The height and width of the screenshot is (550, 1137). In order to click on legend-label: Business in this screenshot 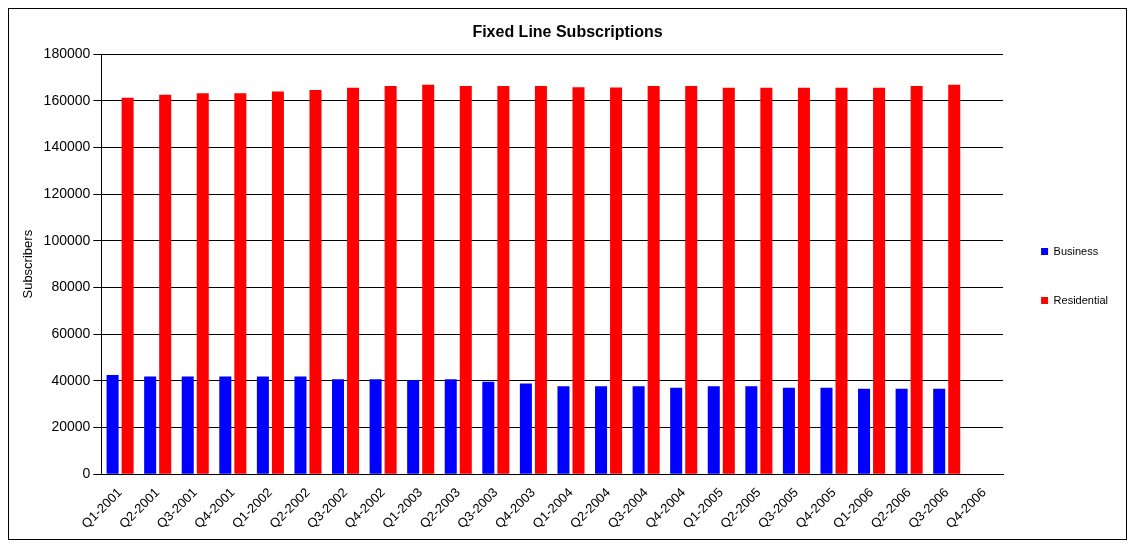, I will do `click(1076, 250)`.